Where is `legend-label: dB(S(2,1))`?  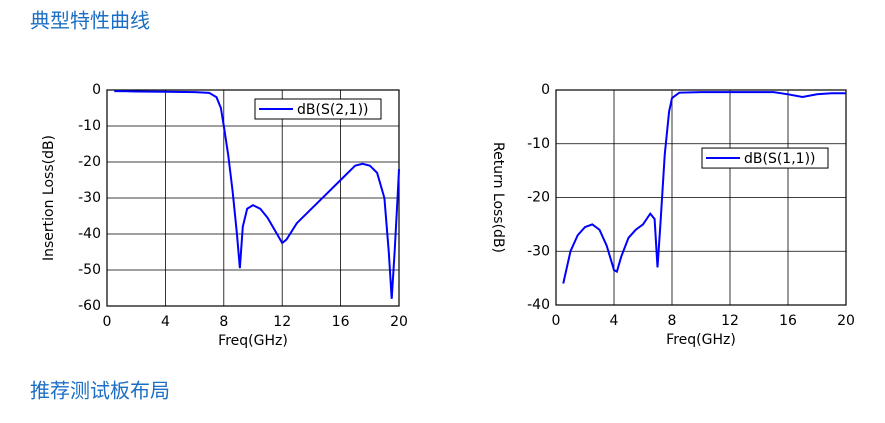 legend-label: dB(S(2,1)) is located at coordinates (333, 110).